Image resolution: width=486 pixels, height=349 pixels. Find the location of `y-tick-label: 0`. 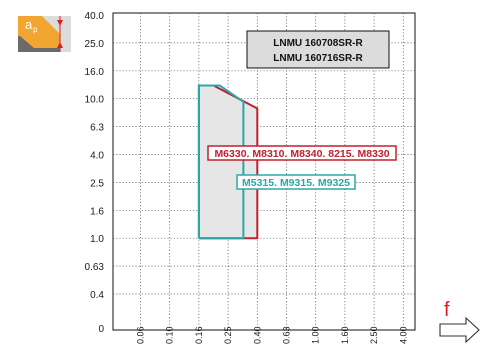

y-tick-label: 0 is located at coordinates (101, 329).